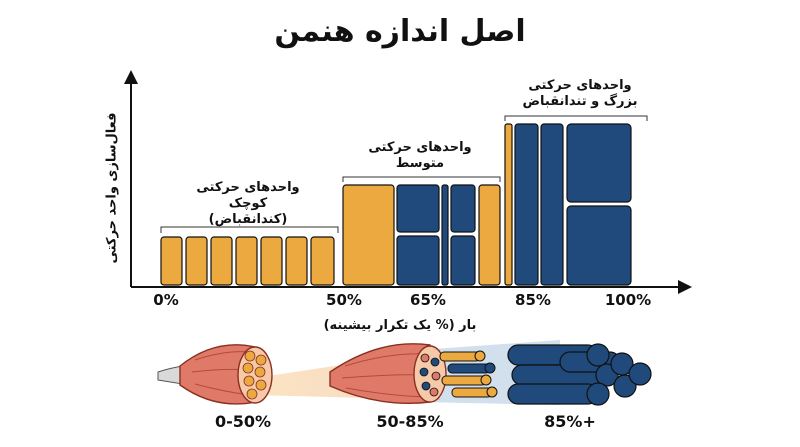  I want to click on bracket-small, so click(249, 229).